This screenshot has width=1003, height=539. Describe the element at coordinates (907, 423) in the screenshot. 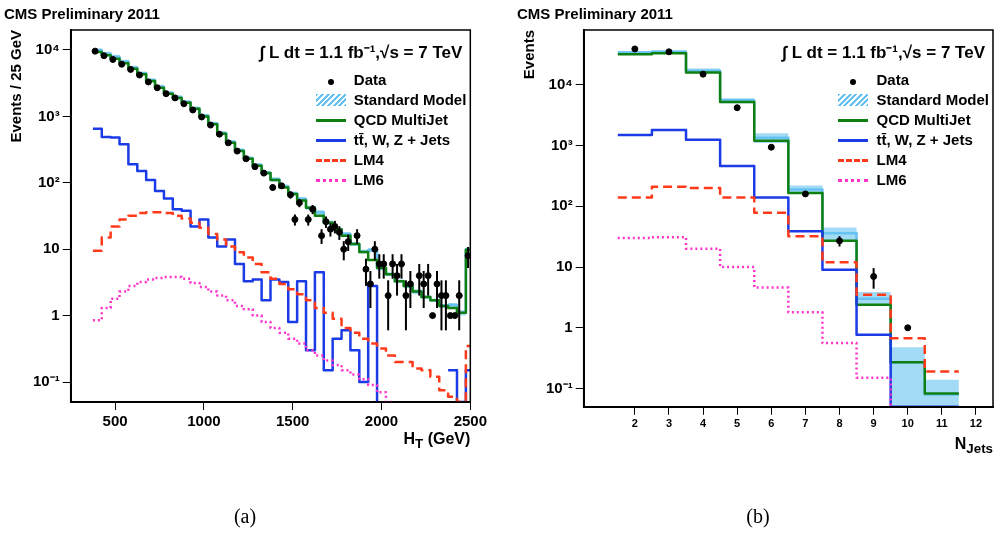

I see `x-tick-label: 10` at that location.